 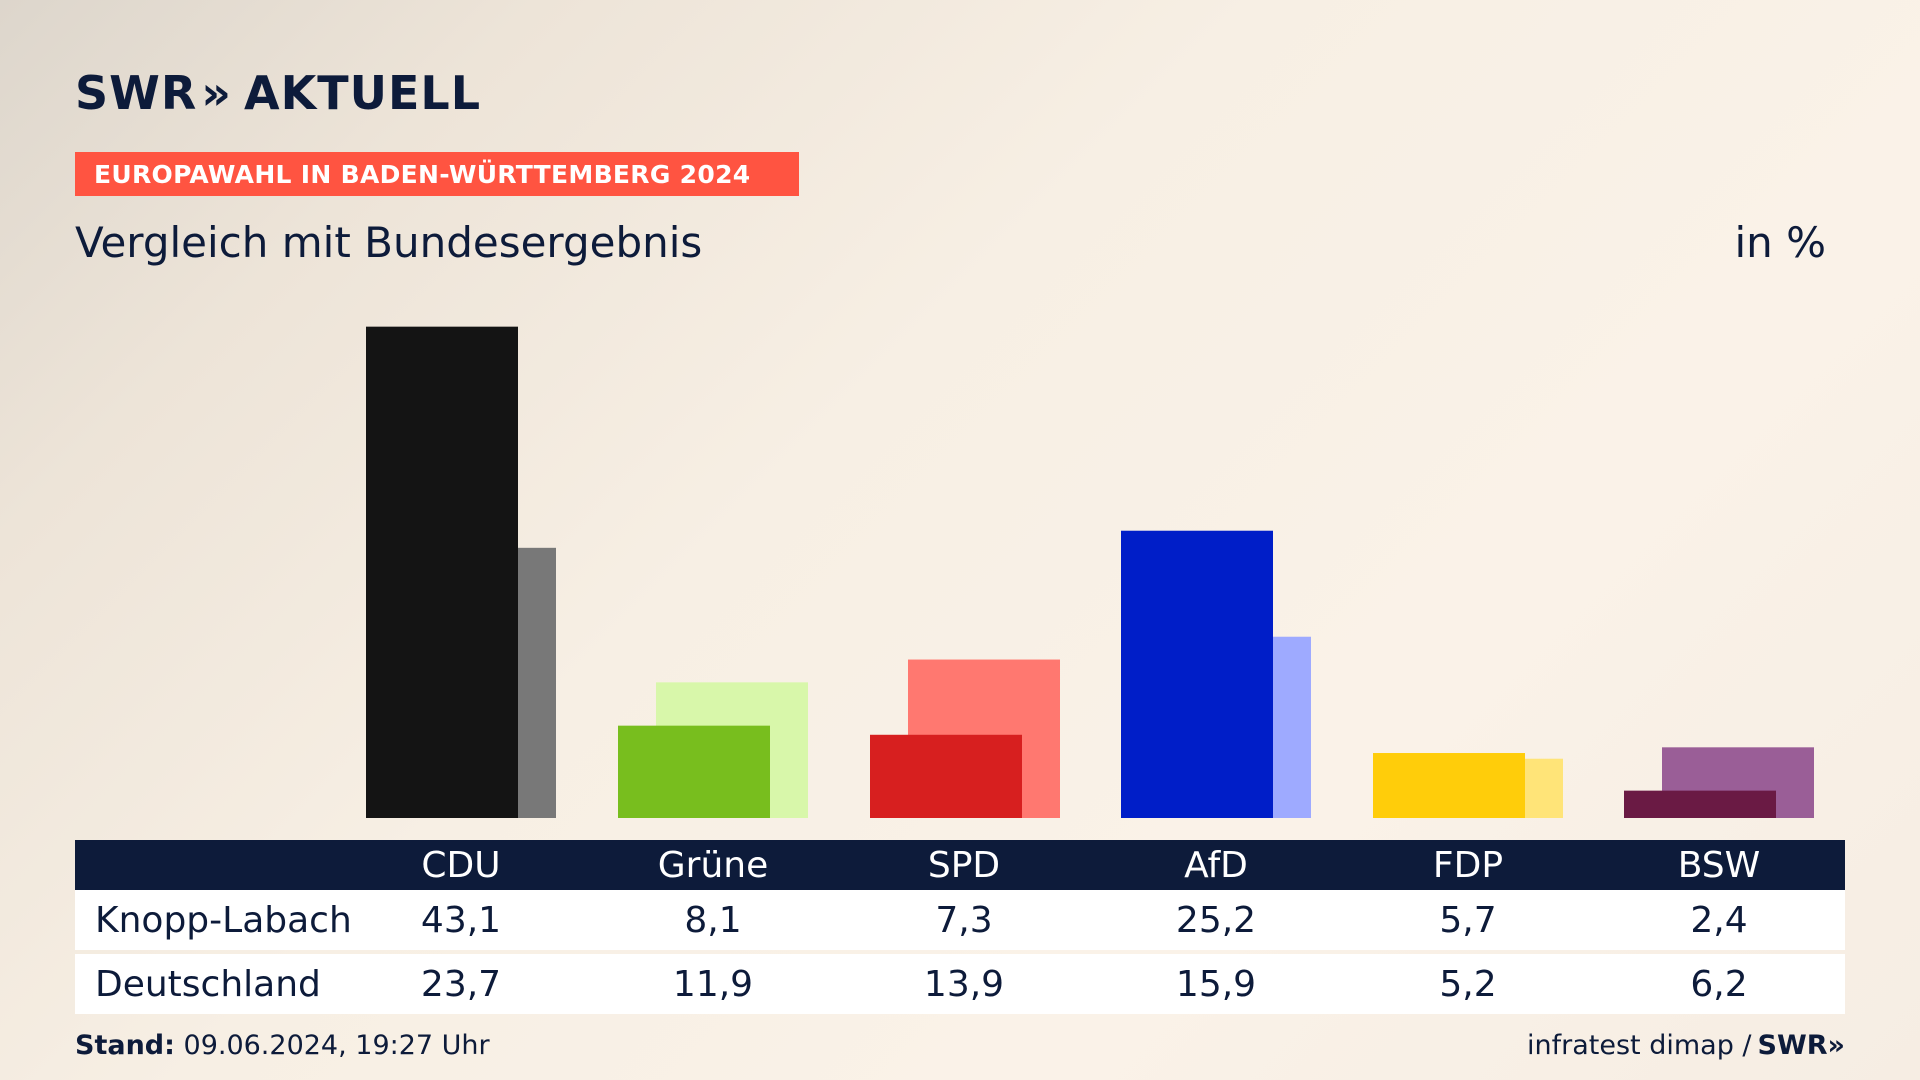 I want to click on chevron-right-icon: », so click(x=217, y=93).